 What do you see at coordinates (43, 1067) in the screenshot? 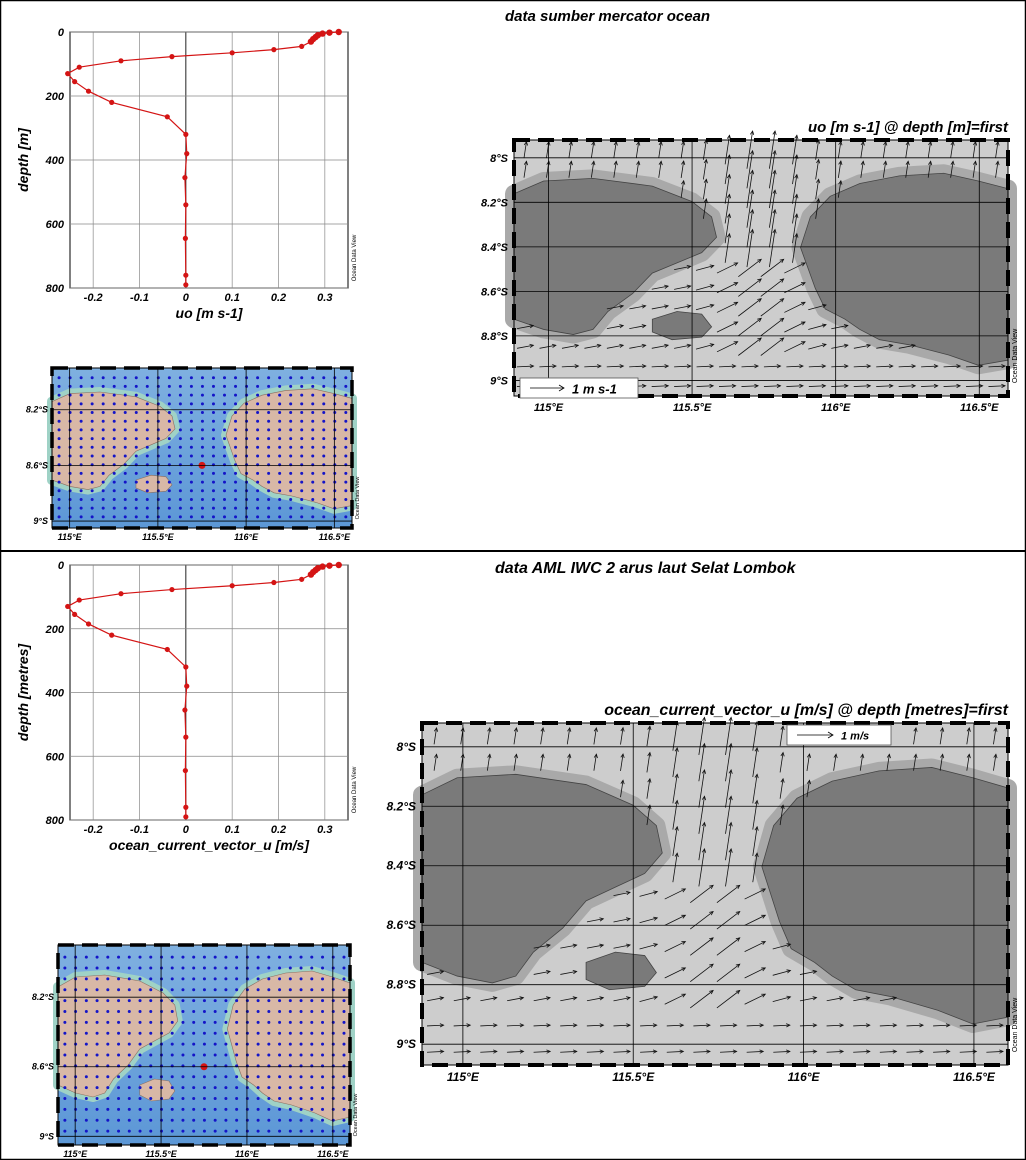
I see `lat-tick-label: 8.6°S` at bounding box center [43, 1067].